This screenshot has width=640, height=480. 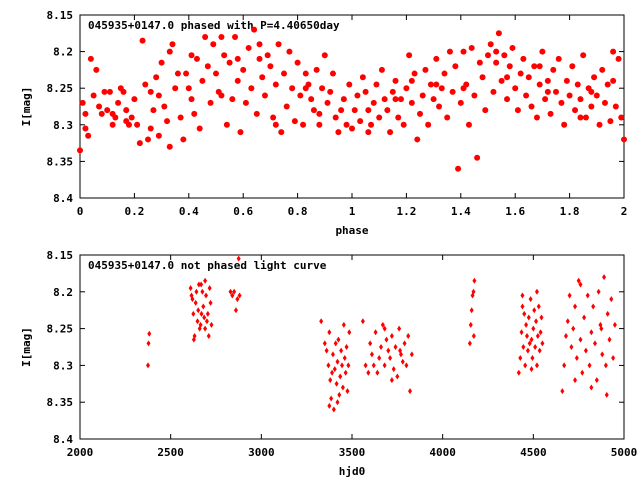 What do you see at coordinates (298, 211) in the screenshot?
I see `x-tick-label: 0.8` at bounding box center [298, 211].